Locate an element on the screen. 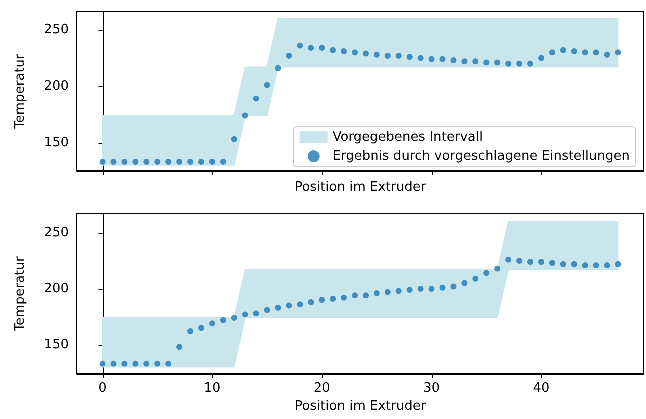  x-tick-label: 10 is located at coordinates (212, 388).